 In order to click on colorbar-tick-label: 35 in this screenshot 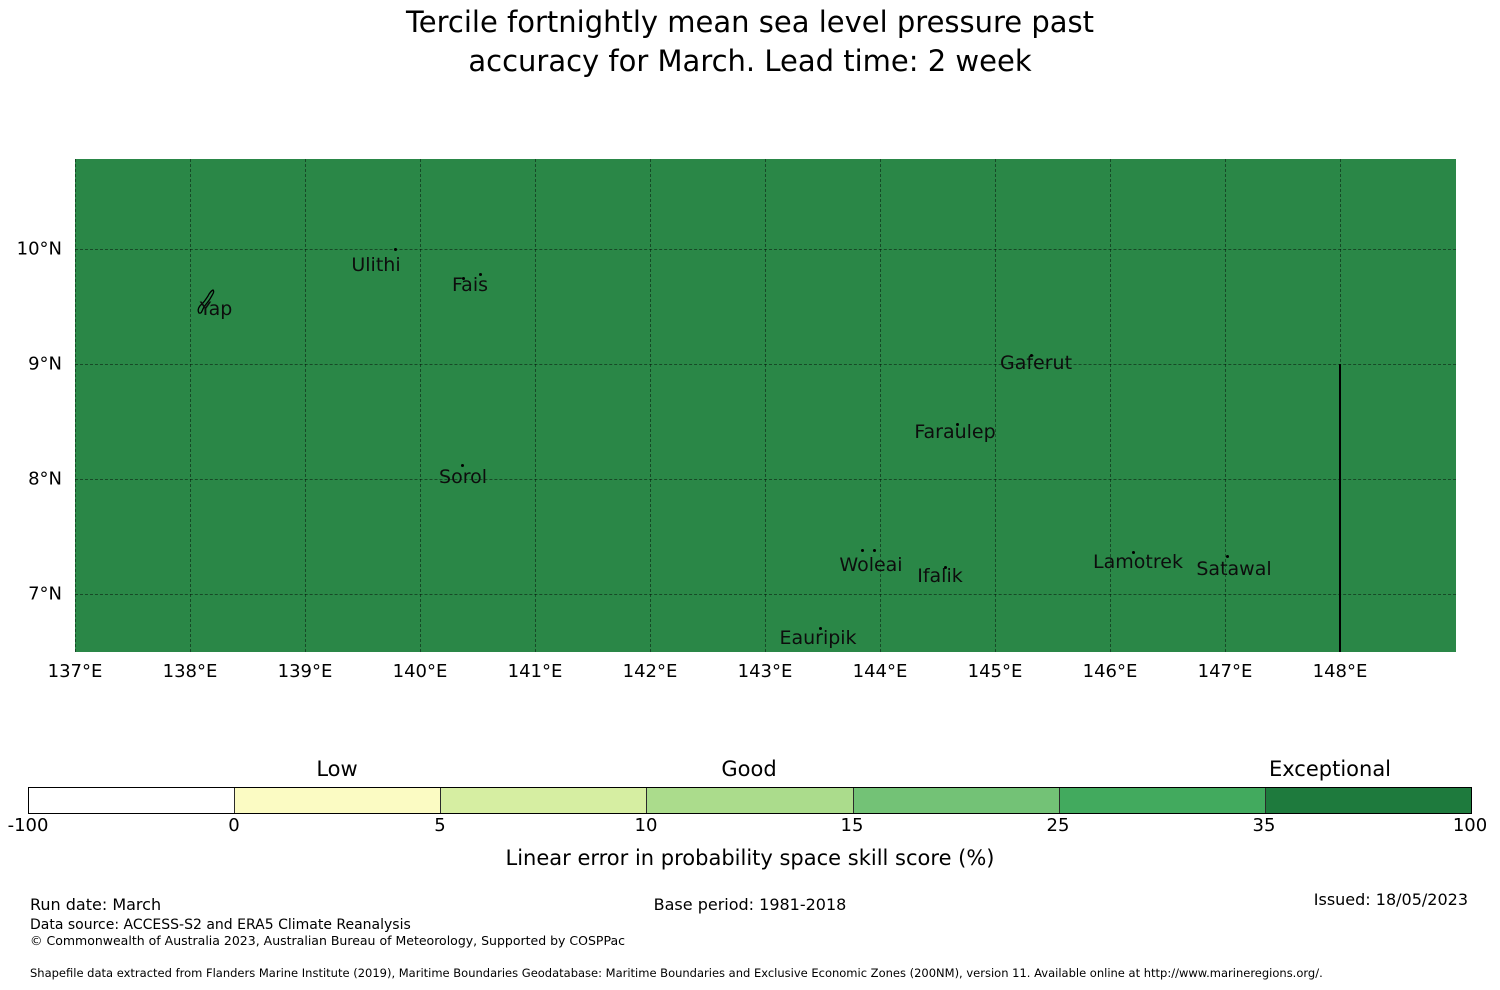, I will do `click(1264, 825)`.